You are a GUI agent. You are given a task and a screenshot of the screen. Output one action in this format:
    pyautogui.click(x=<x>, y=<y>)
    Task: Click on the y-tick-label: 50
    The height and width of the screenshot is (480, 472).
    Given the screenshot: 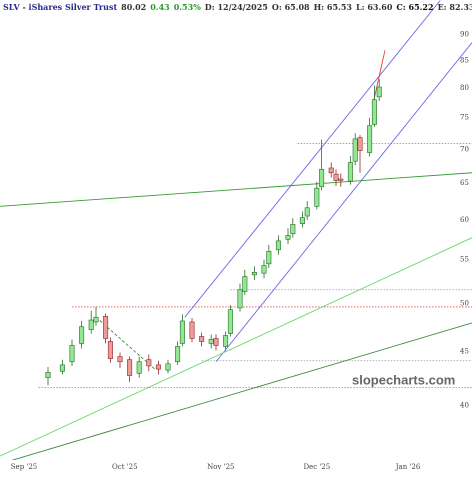 What is the action you would take?
    pyautogui.click(x=464, y=303)
    